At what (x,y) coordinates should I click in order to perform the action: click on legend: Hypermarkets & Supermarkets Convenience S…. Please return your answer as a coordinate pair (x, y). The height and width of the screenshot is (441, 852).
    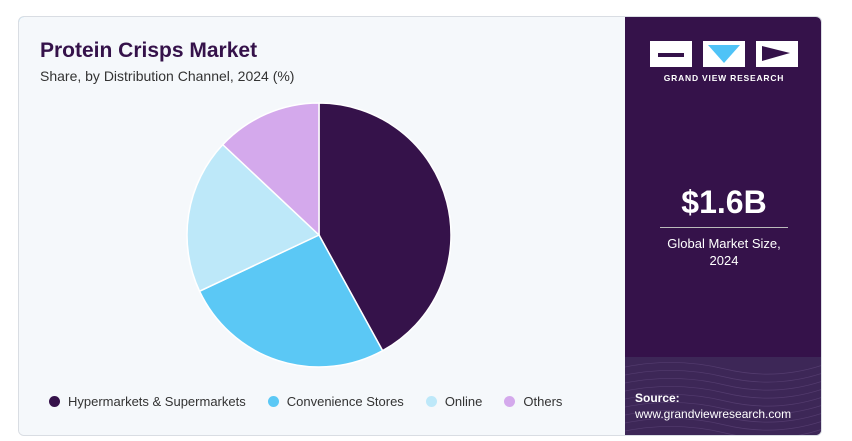
    Looking at the image, I should click on (316, 401).